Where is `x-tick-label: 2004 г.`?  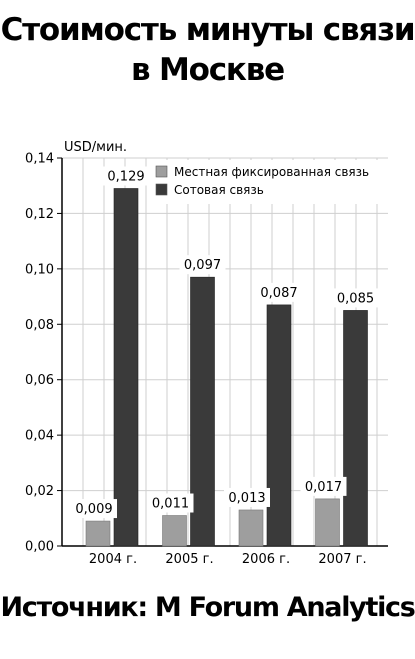 x-tick-label: 2004 г. is located at coordinates (113, 559).